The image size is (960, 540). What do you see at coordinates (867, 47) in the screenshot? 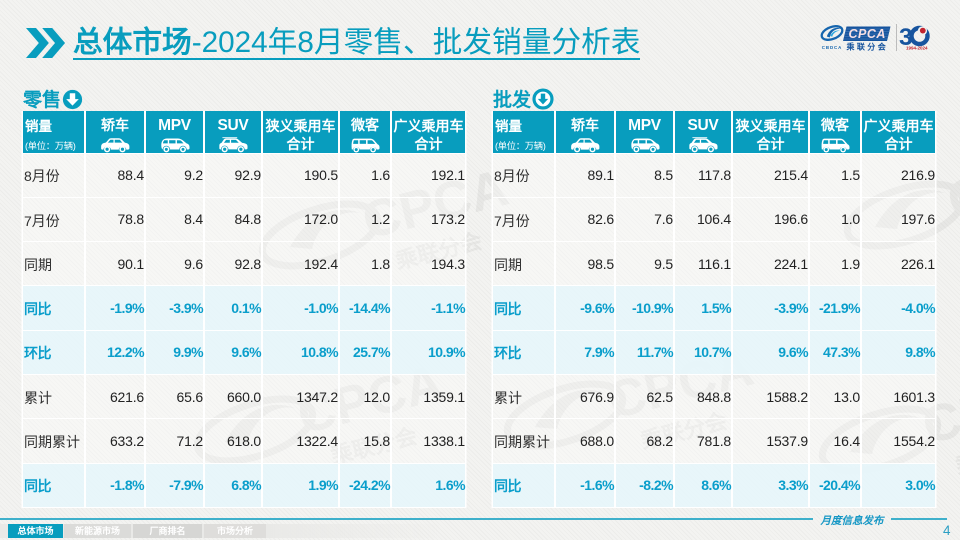
I see `svg-text: 乘联分会` at bounding box center [867, 47].